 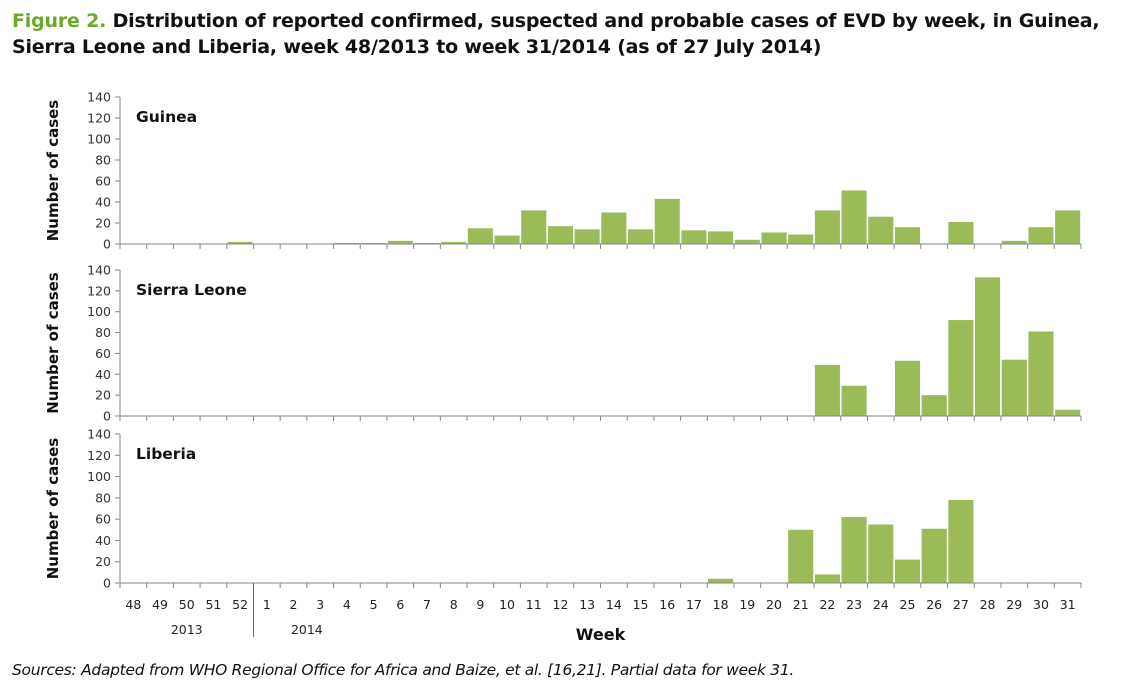 I want to click on x-tick-label-week-26: 26, so click(x=934, y=604).